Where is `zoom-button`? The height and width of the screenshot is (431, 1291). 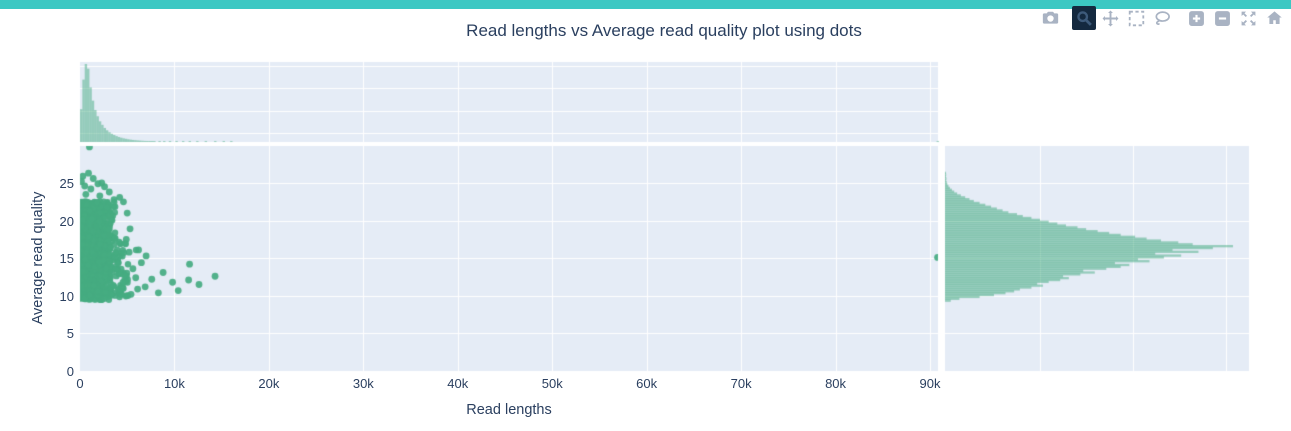 zoom-button is located at coordinates (1084, 18).